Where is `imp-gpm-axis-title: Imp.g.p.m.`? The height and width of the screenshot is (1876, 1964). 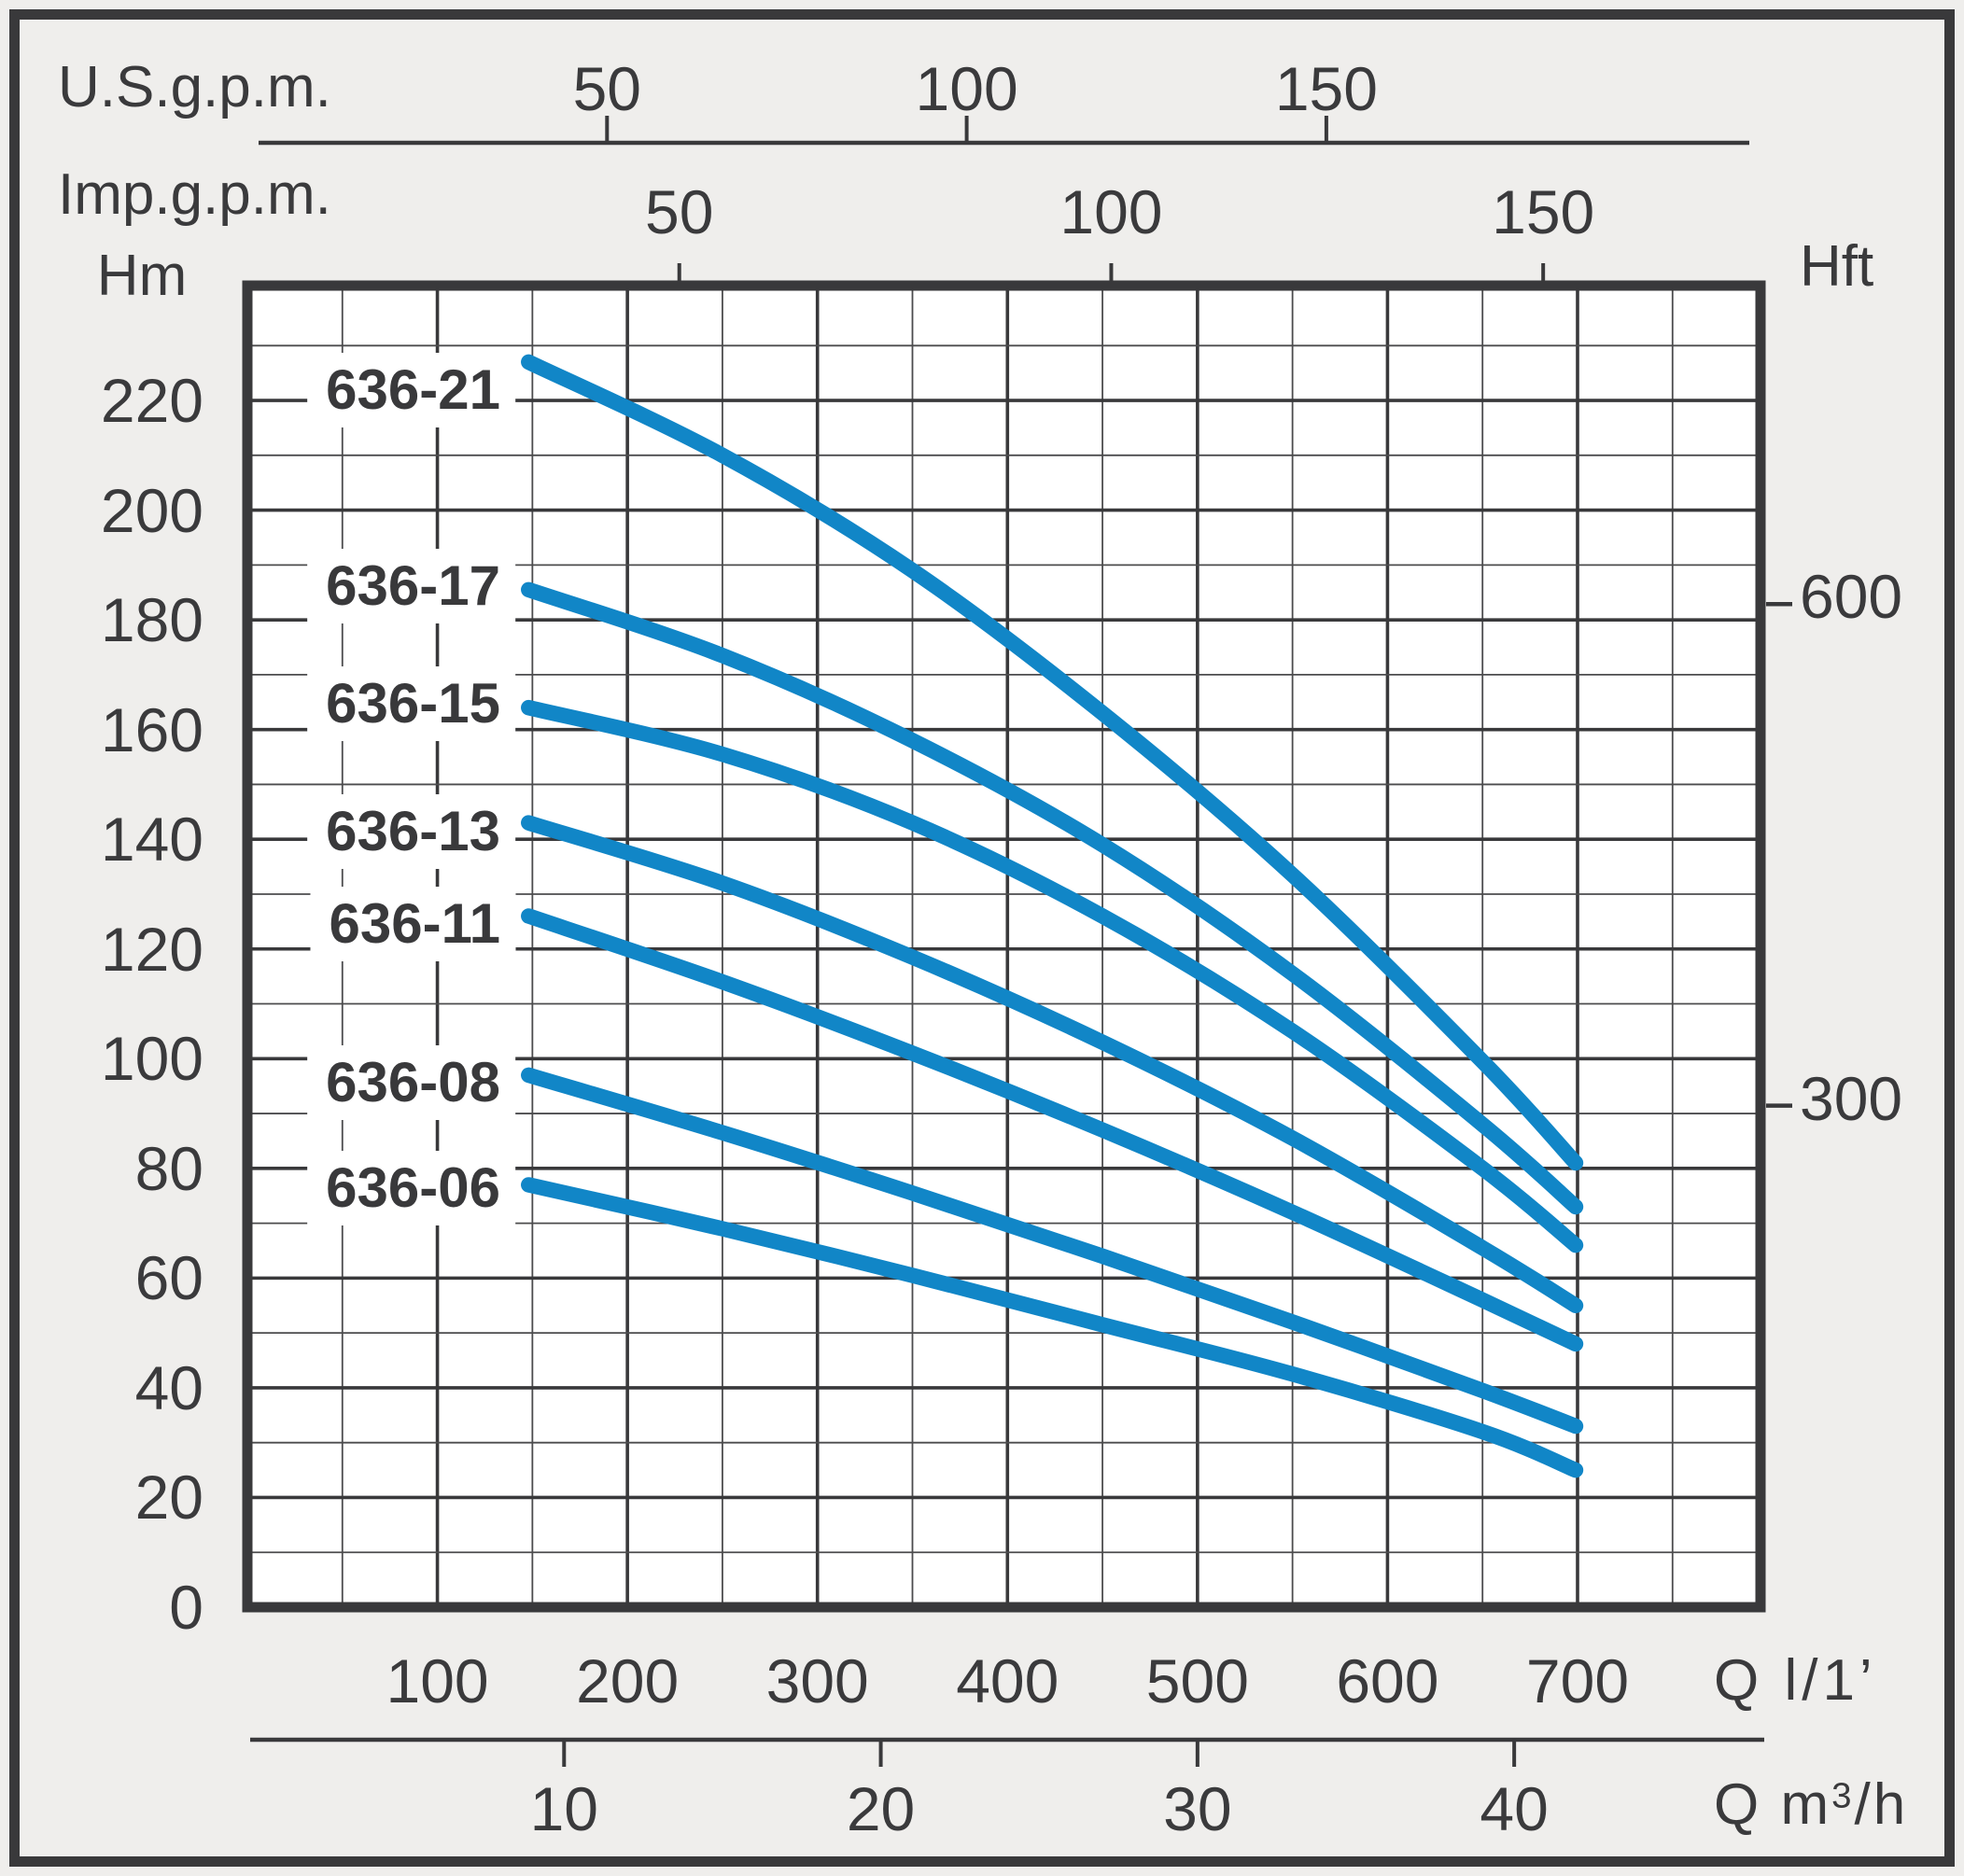 imp-gpm-axis-title: Imp.g.p.m. is located at coordinates (194, 194).